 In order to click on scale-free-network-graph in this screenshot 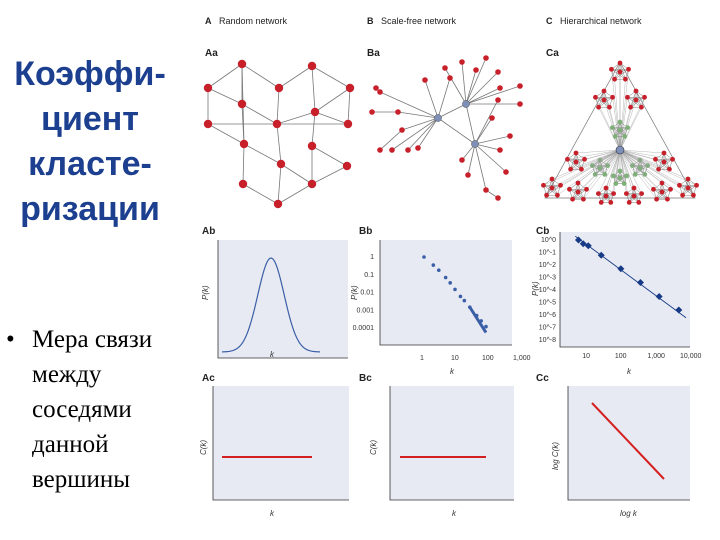, I will do `click(446, 128)`.